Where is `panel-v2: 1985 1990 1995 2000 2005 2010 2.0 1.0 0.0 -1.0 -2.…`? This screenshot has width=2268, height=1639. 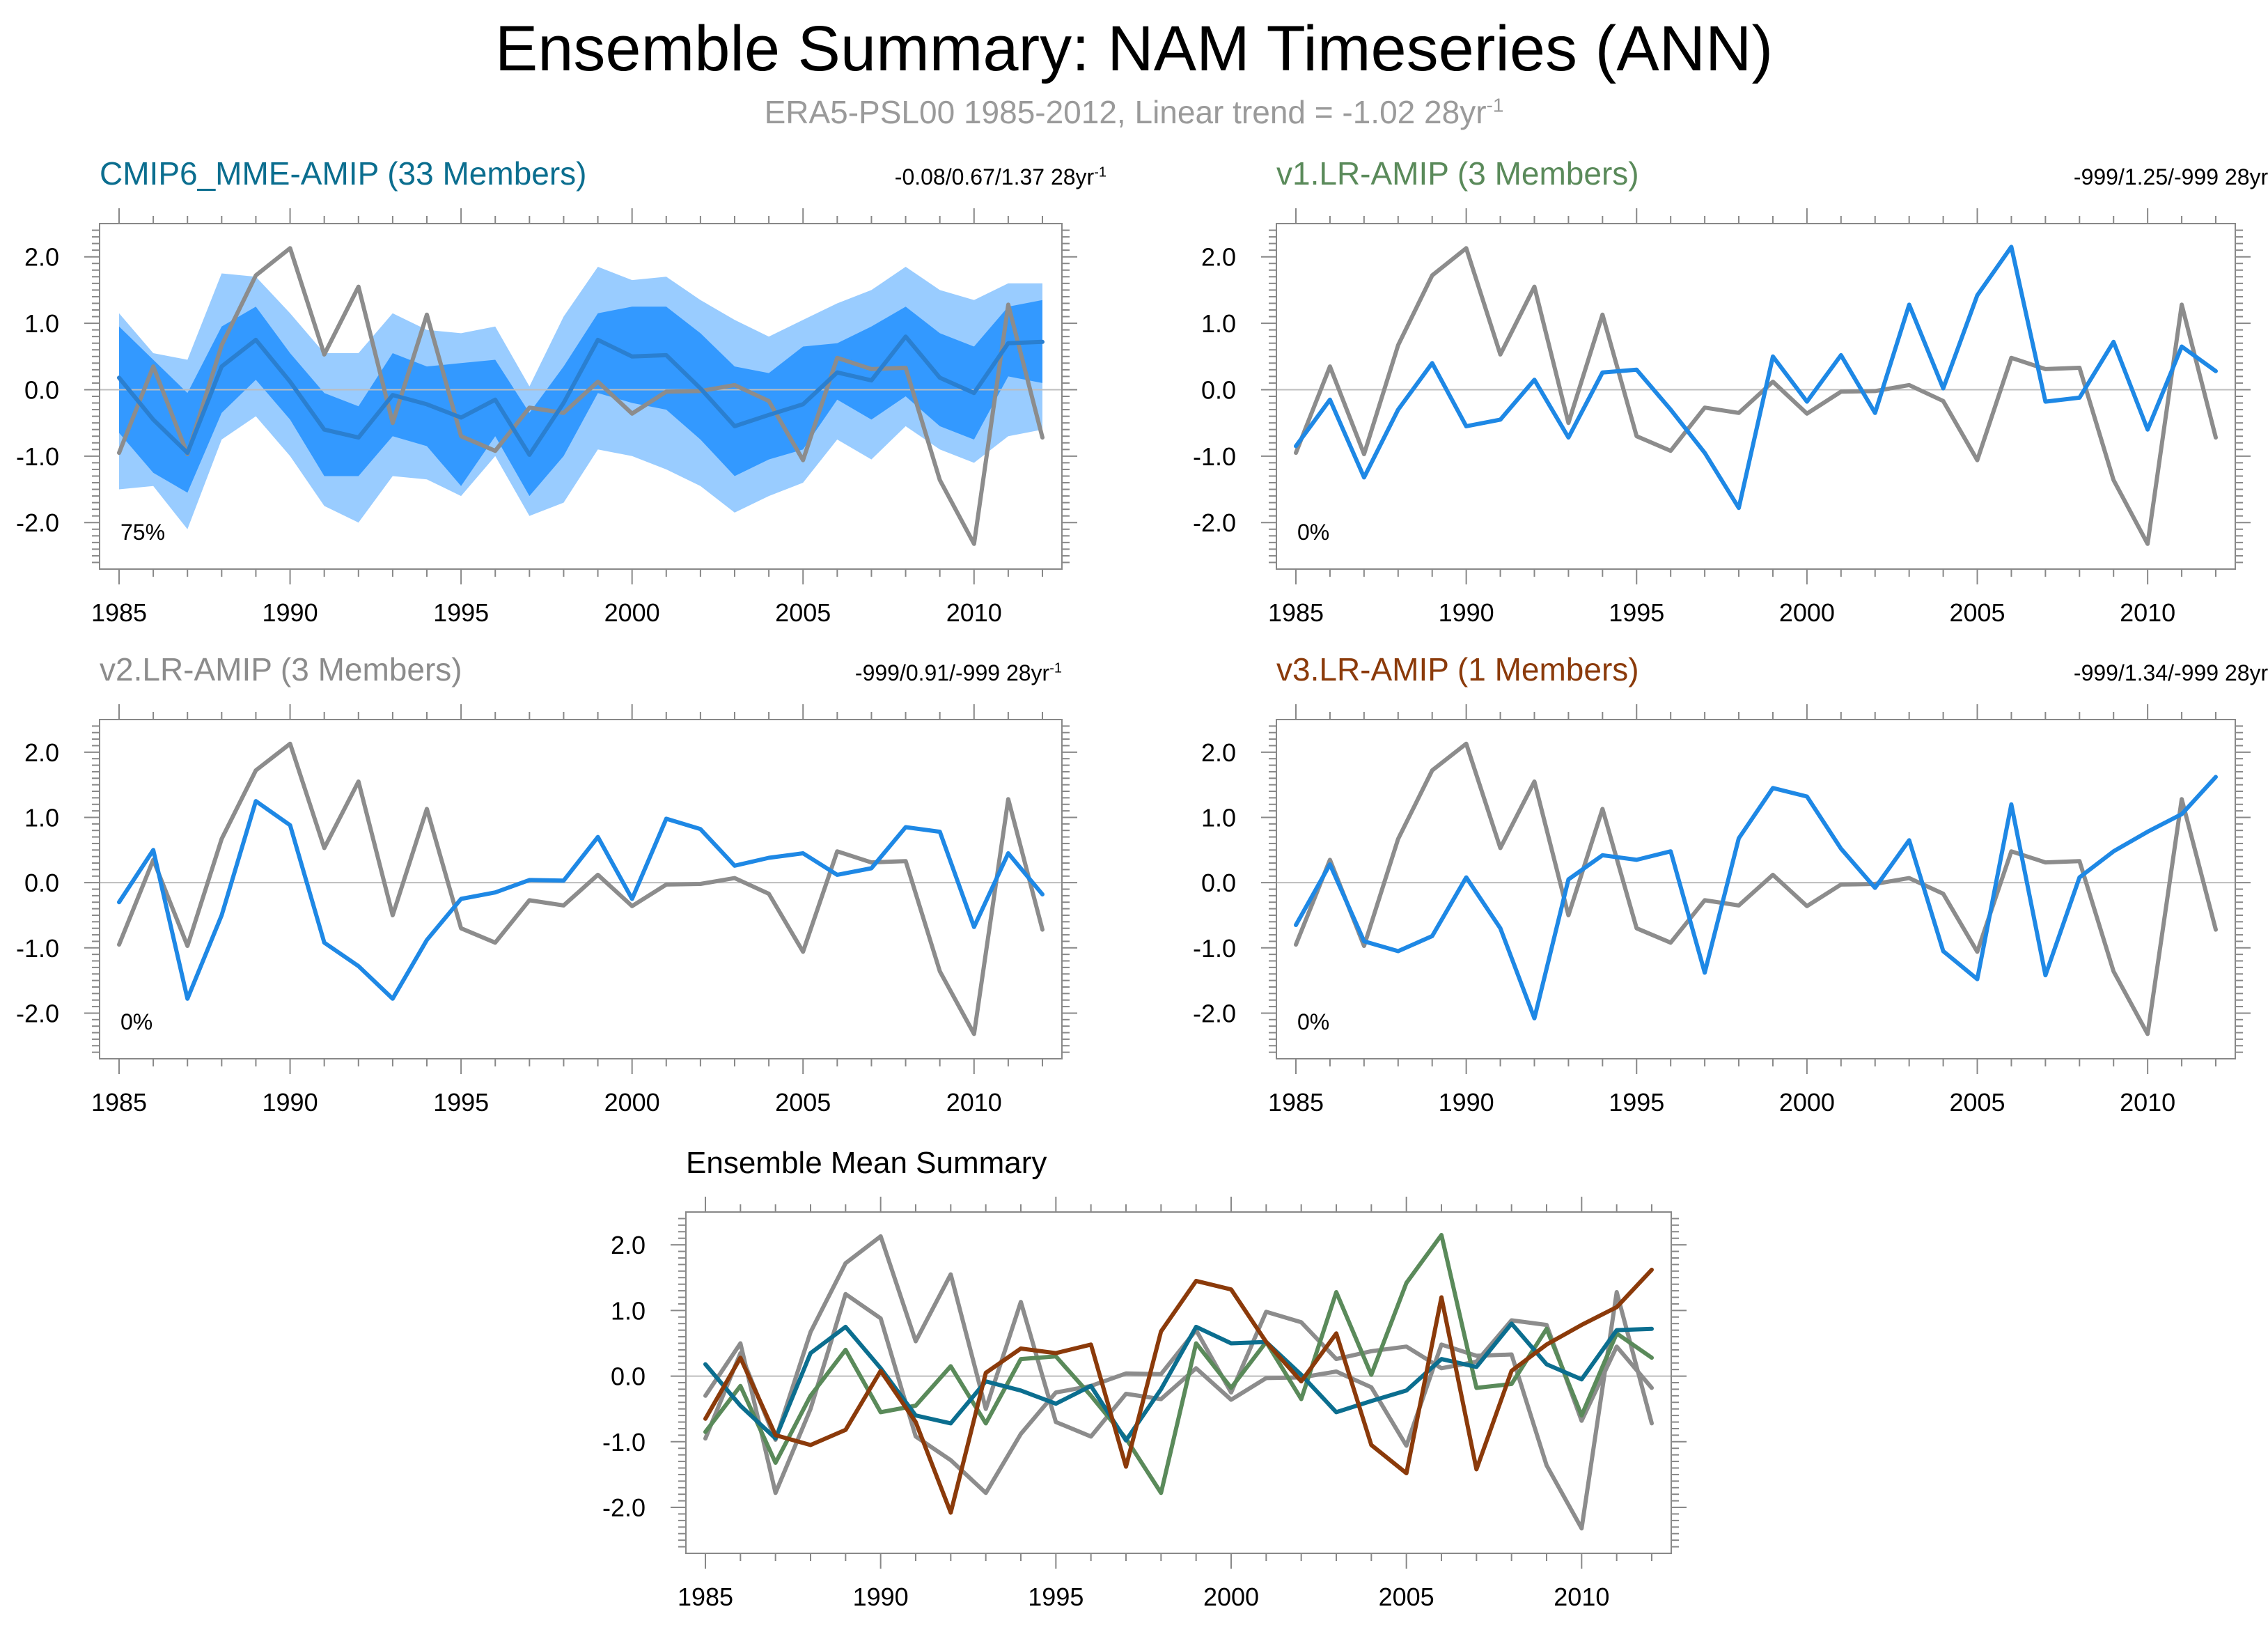 panel-v2: 1985 1990 1995 2000 2005 2010 2.0 1.0 0.0 -1.0 -2.… is located at coordinates (546, 910).